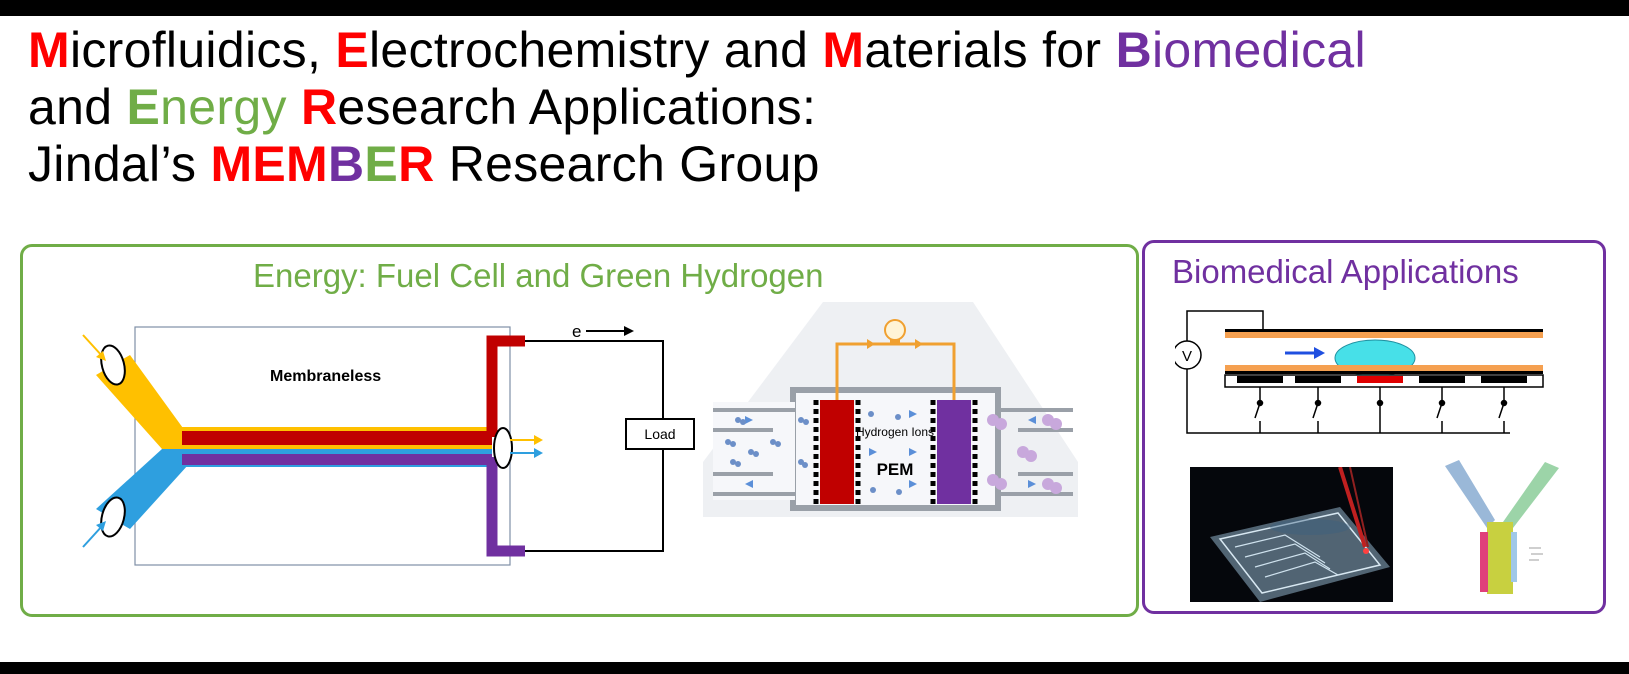 The height and width of the screenshot is (674, 1629). I want to click on voltmeter, so click(1188, 355).